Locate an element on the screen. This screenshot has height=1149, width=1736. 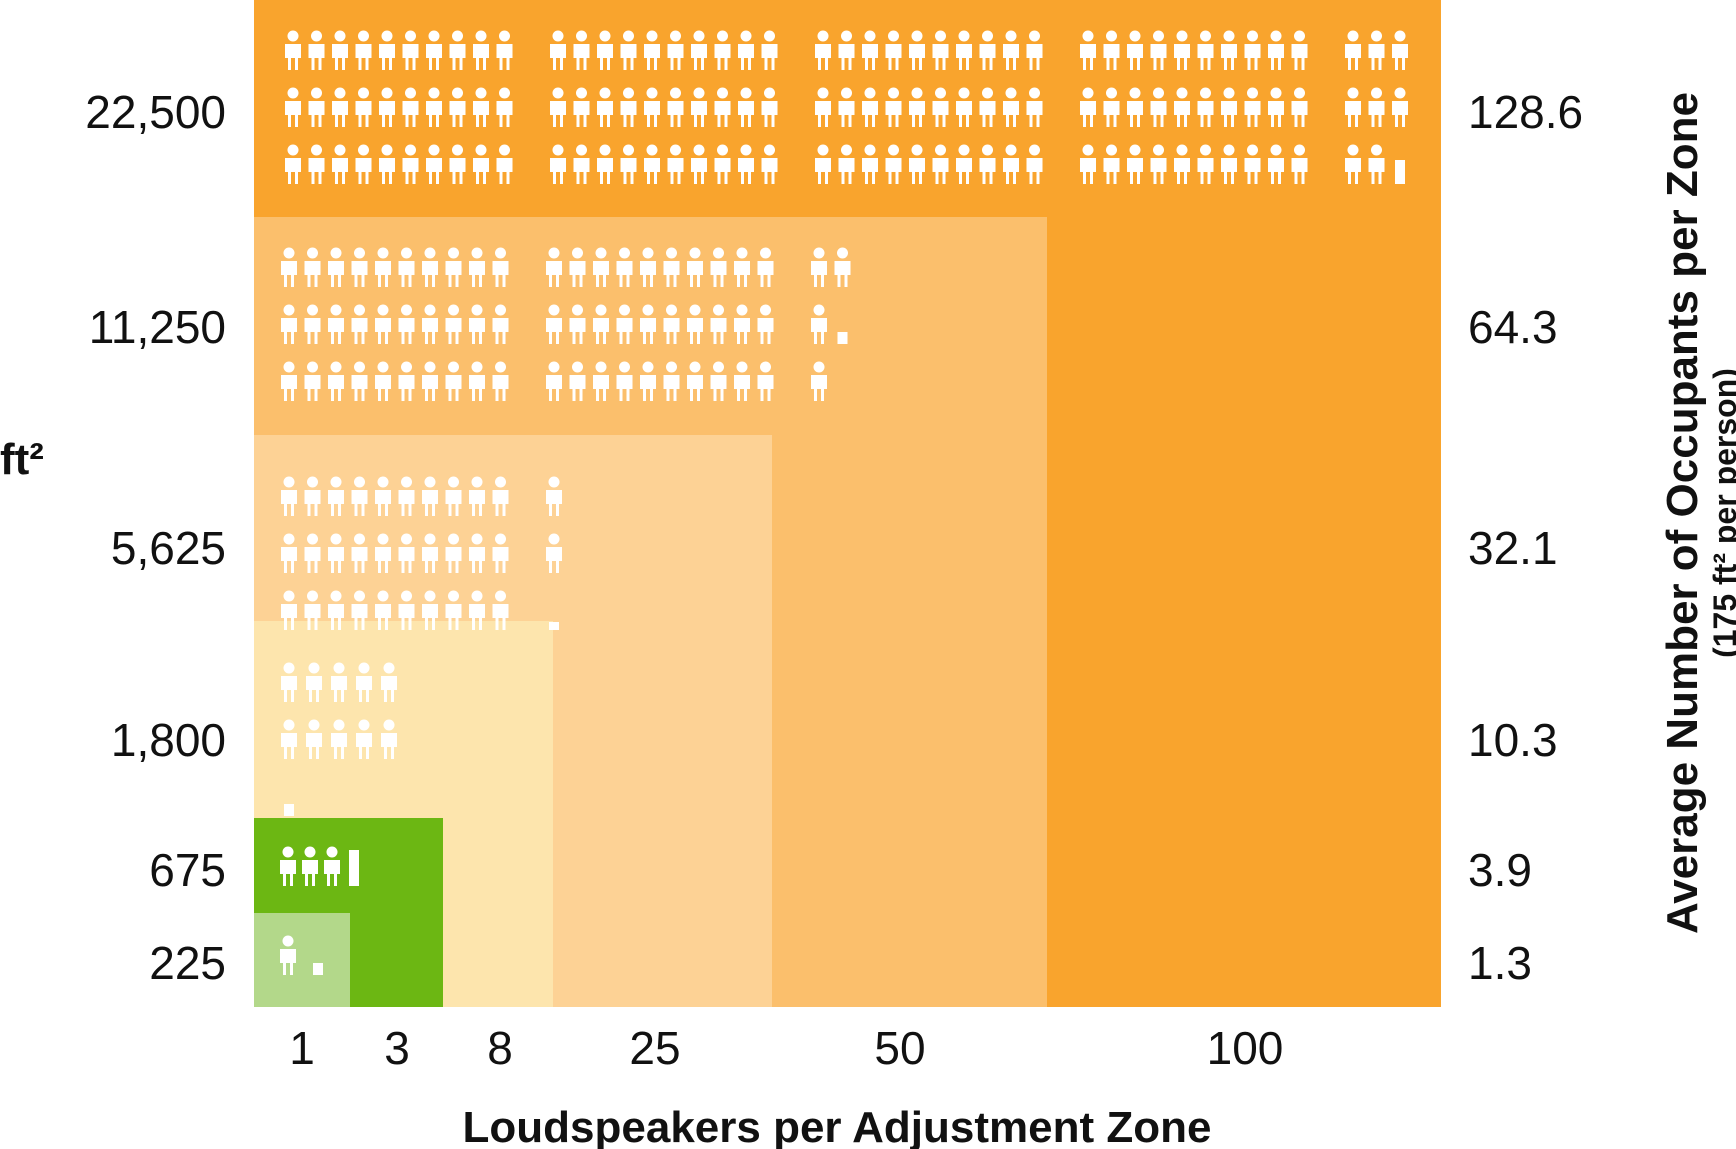
x-tick-label: 1 is located at coordinates (302, 1048).